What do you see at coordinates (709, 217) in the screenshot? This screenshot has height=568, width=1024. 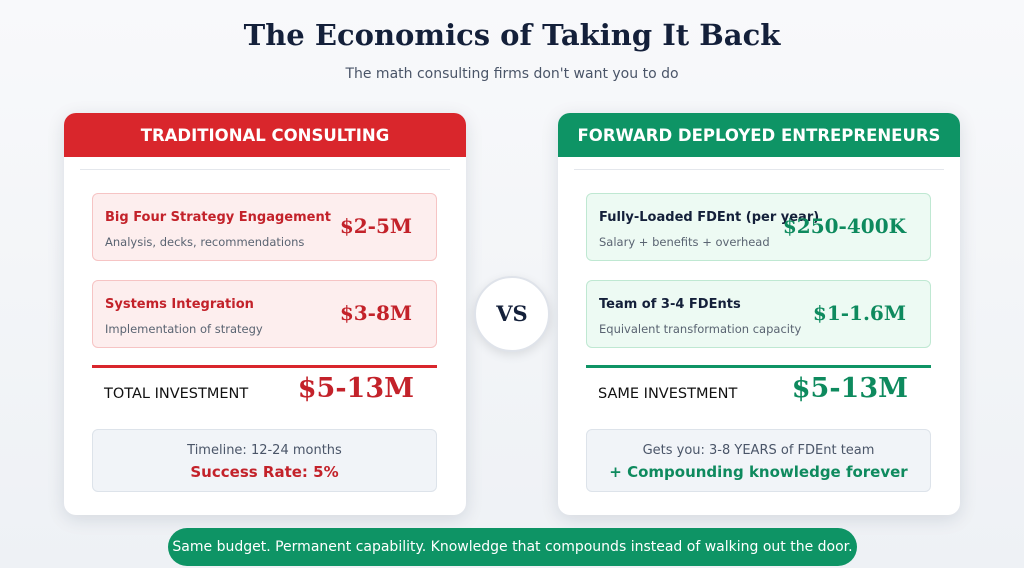 I see `item-label: Fully-Loaded FDEnt (per year)` at bounding box center [709, 217].